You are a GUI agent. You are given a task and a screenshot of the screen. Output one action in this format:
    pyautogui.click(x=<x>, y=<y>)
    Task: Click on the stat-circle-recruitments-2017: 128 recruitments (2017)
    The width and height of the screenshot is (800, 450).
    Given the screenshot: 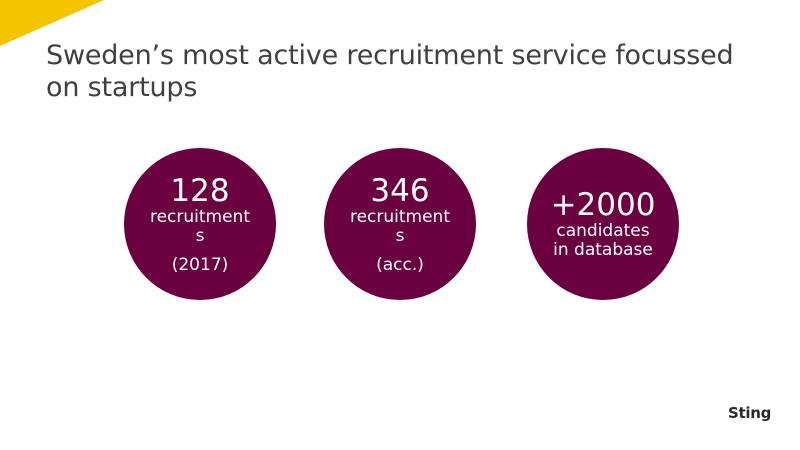 What is the action you would take?
    pyautogui.click(x=200, y=224)
    